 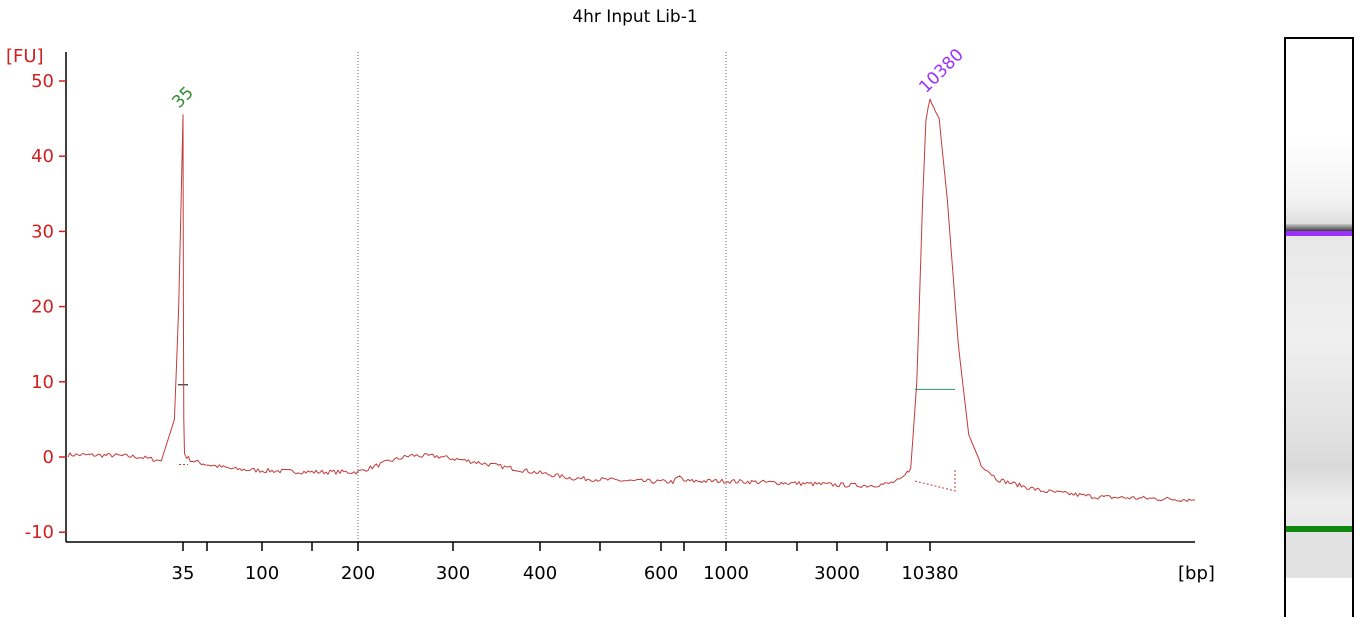 I want to click on y-axis: -10 0 10 20 30 40 50, so click(x=46, y=297).